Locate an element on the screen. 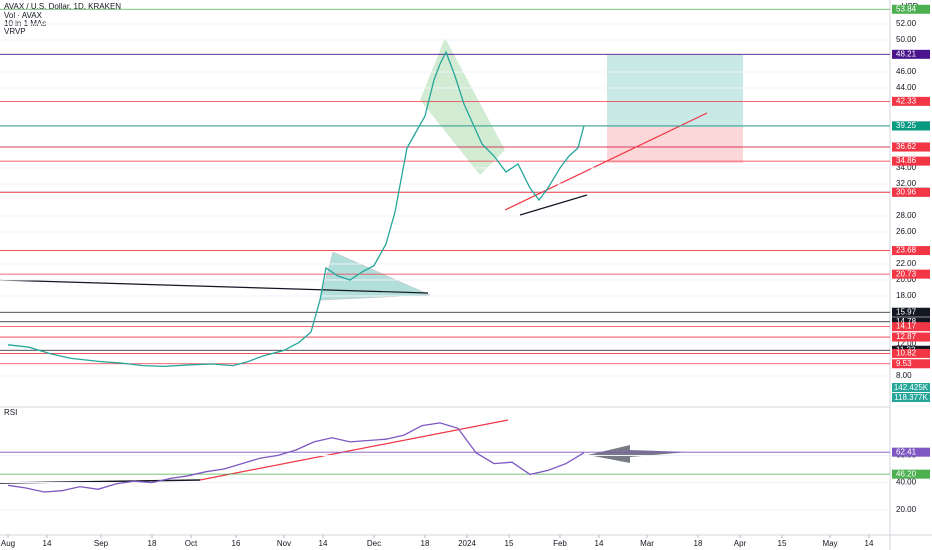  price-tag: 36.62 is located at coordinates (906, 146).